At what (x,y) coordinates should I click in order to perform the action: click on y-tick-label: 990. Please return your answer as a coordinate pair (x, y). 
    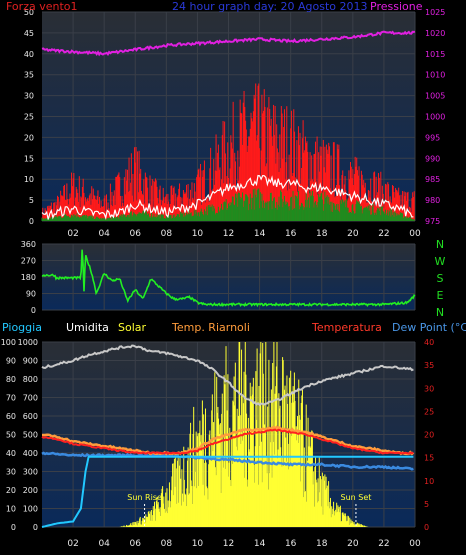
    Looking at the image, I should click on (432, 158).